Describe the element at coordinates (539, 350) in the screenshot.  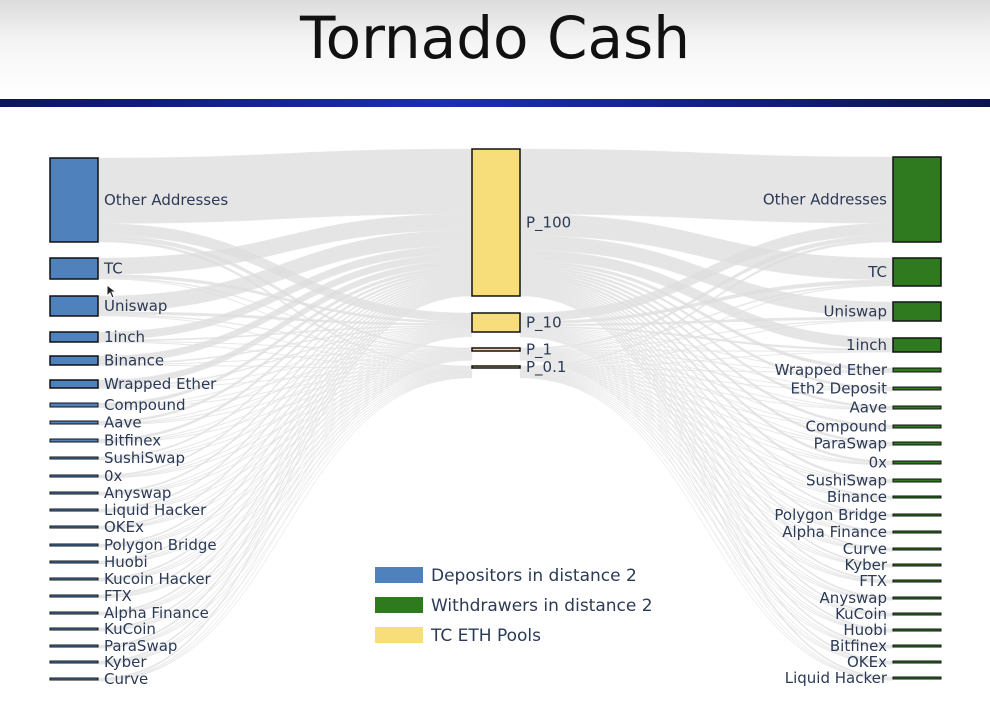
I see `pool-label-p-1: P_1` at that location.